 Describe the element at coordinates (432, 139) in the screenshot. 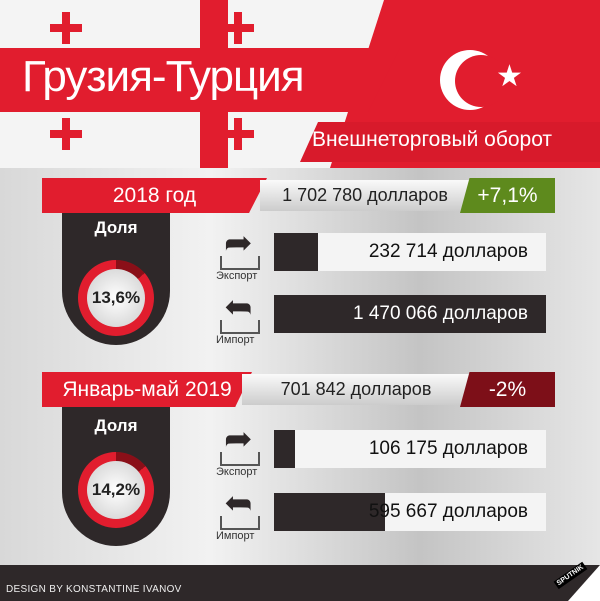

I see `page-subtitle: Внешнеторговый оборот` at that location.